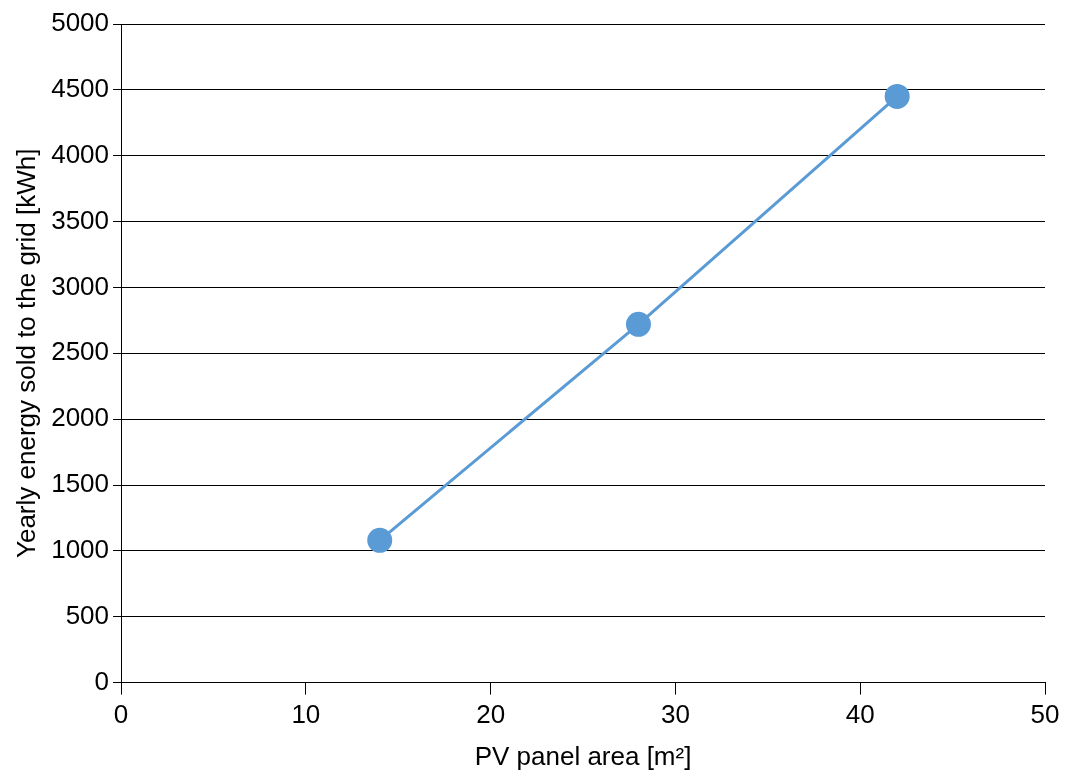  What do you see at coordinates (102, 680) in the screenshot?
I see `y-tick-label: 0` at bounding box center [102, 680].